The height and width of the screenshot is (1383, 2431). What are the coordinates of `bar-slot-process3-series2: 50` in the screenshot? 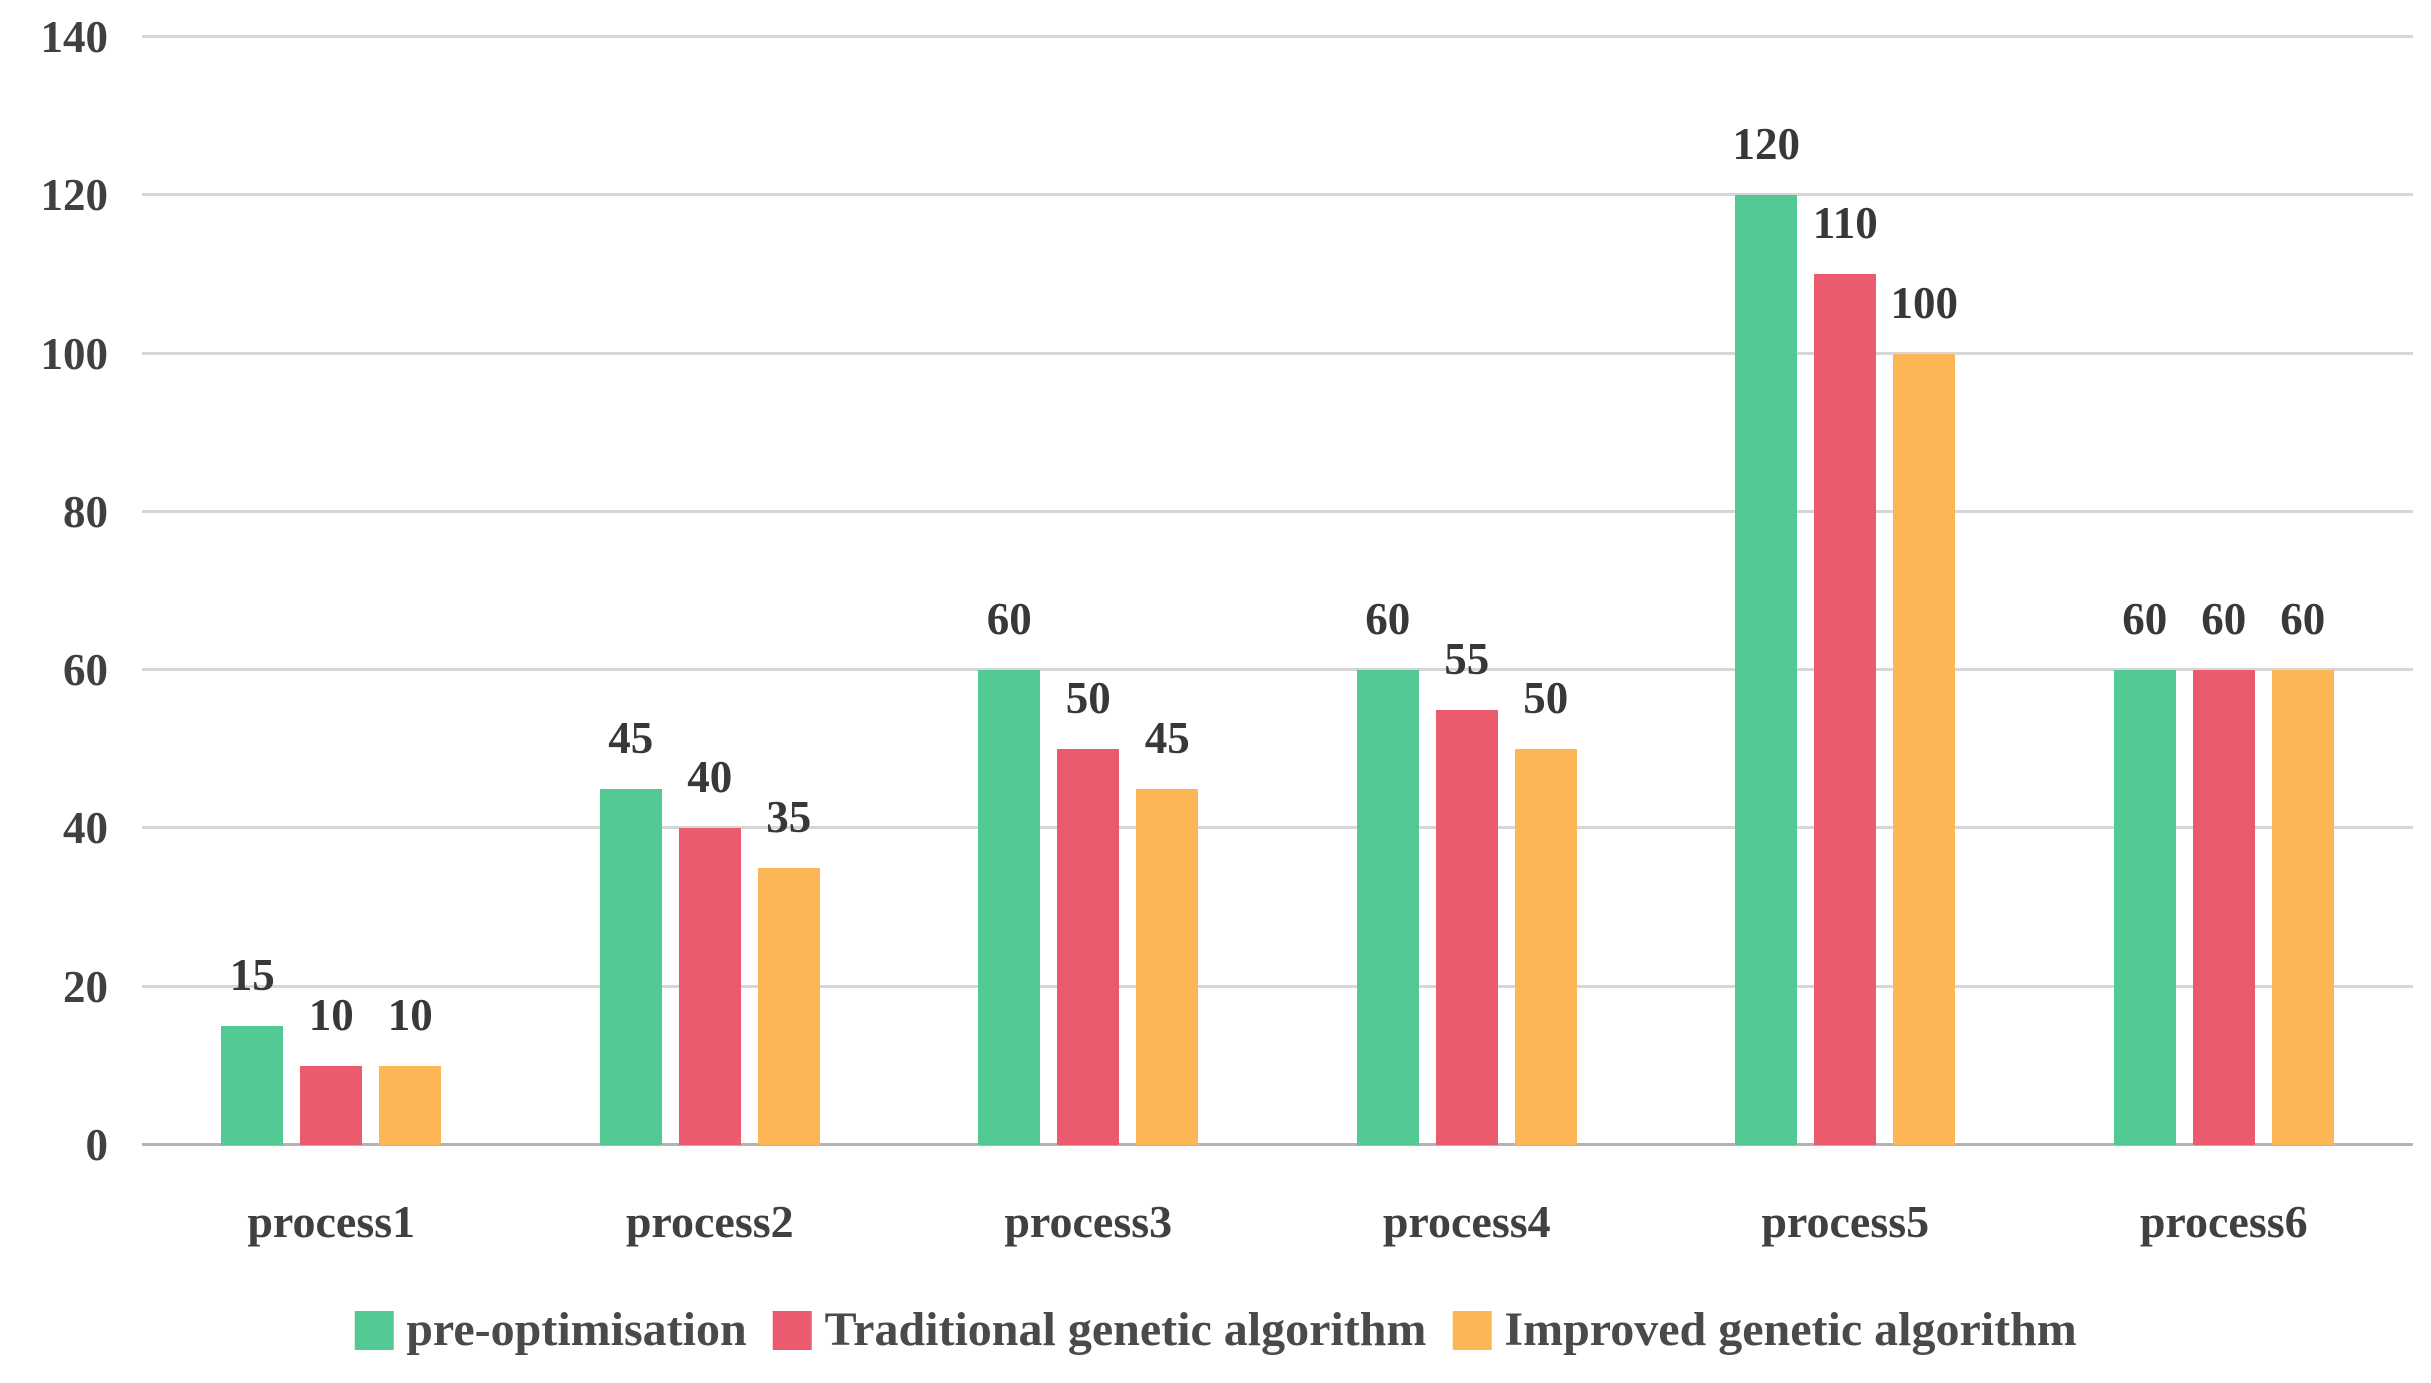 It's located at (1088, 591).